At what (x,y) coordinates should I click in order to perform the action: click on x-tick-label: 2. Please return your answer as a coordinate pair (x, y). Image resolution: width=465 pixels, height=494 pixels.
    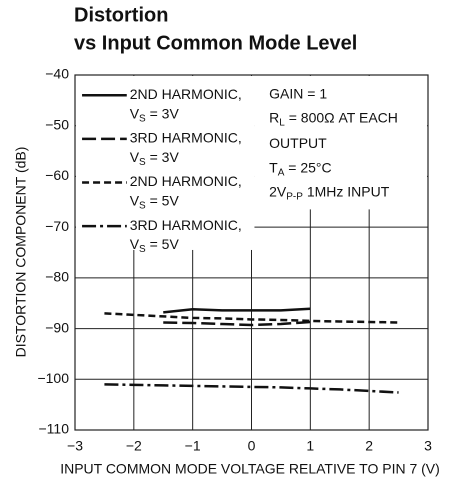
    Looking at the image, I should click on (369, 446).